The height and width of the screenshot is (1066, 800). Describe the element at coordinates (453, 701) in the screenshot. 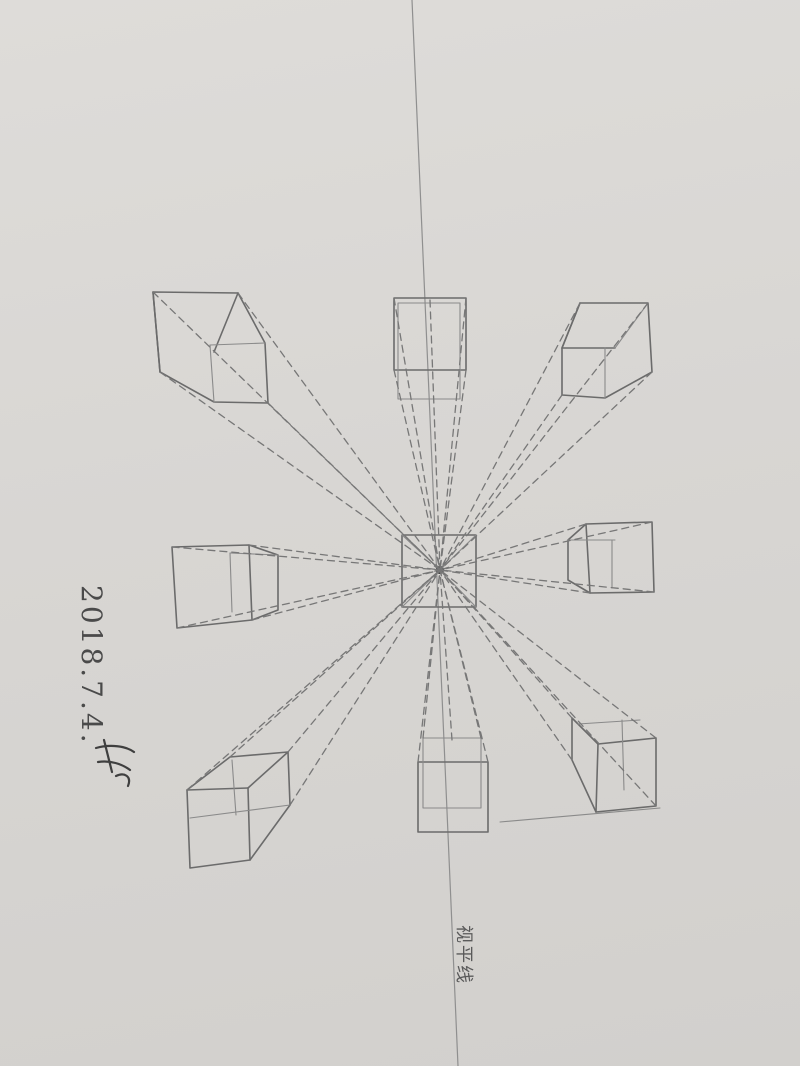

I see `cube-bottom-middle` at that location.